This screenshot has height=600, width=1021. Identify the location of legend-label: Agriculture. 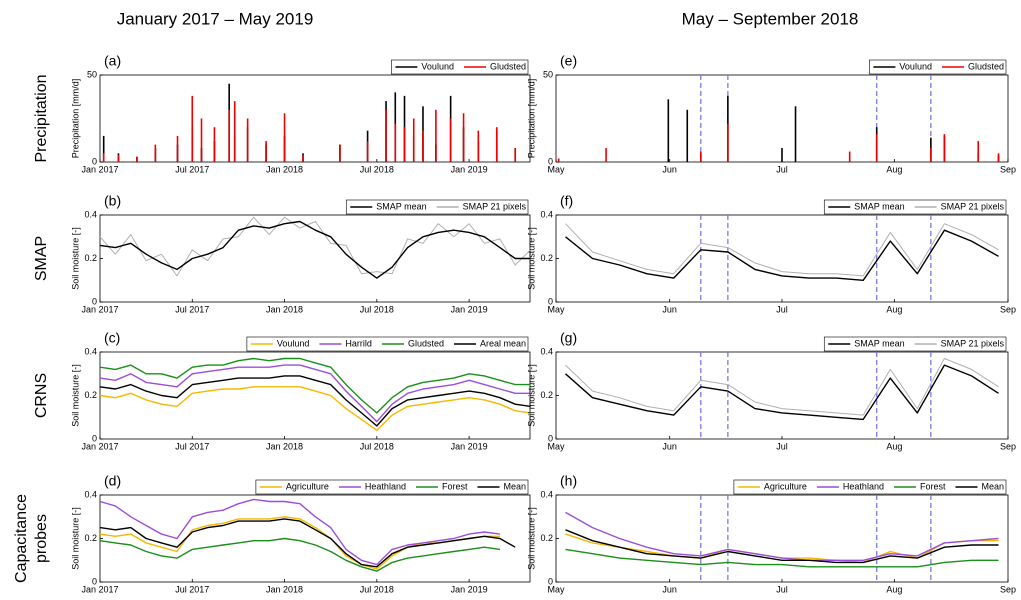
(307, 486).